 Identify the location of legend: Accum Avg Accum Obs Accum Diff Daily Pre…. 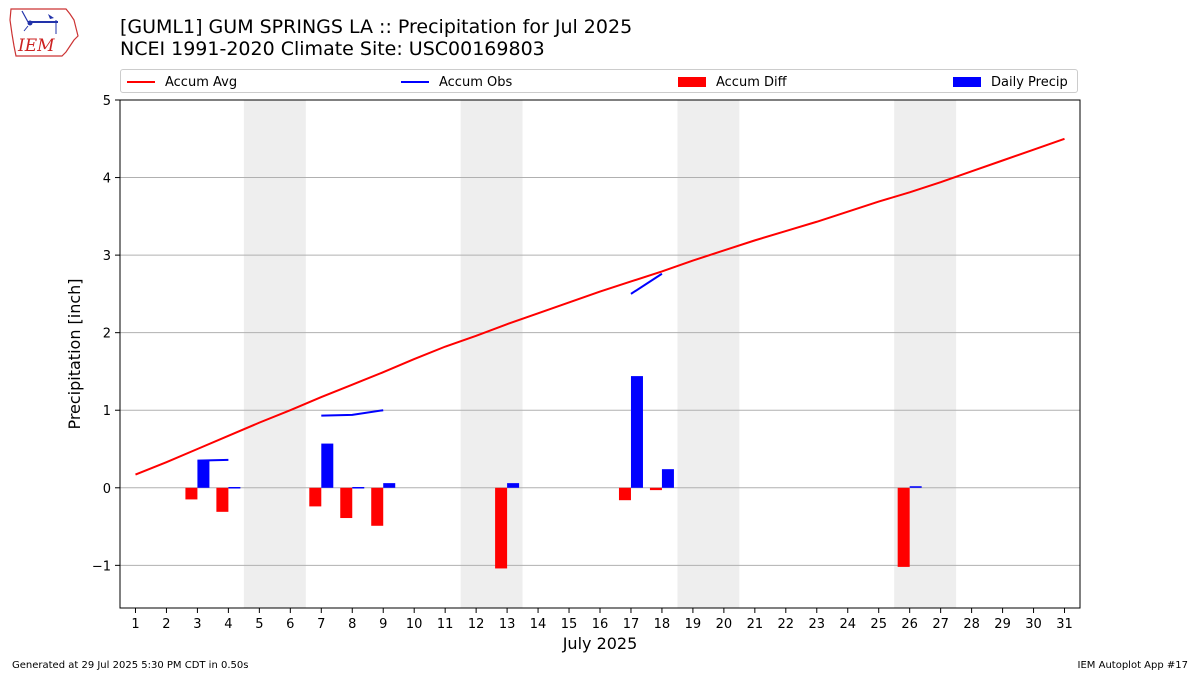
(599, 81).